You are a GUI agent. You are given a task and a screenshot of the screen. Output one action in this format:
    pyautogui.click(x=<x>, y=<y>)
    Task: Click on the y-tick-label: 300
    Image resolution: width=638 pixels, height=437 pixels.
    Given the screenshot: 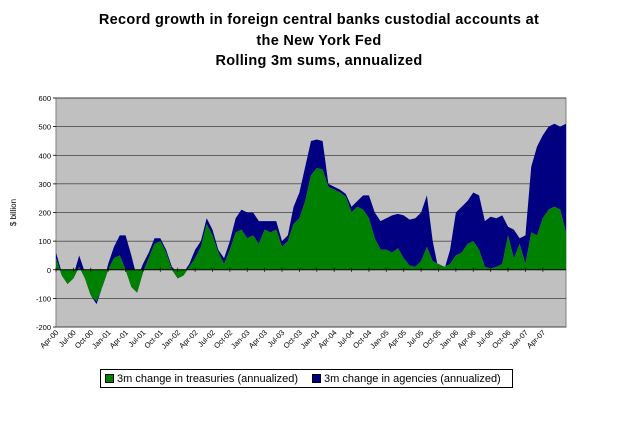 What is the action you would take?
    pyautogui.click(x=44, y=184)
    